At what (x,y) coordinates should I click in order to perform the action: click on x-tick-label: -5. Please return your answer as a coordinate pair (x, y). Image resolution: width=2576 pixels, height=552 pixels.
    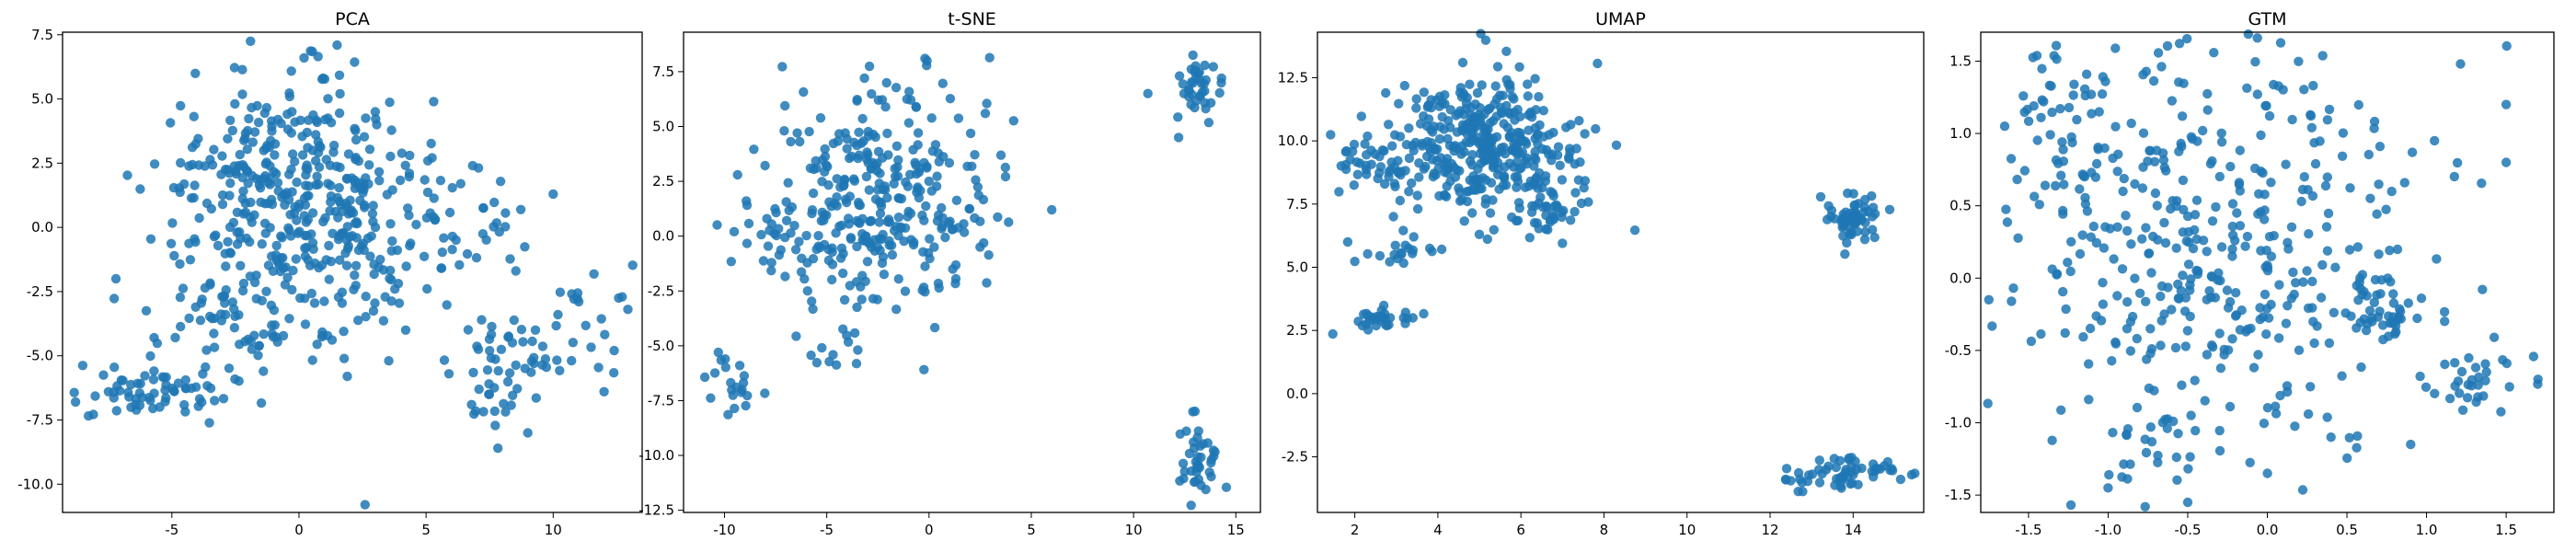
    Looking at the image, I should click on (827, 530).